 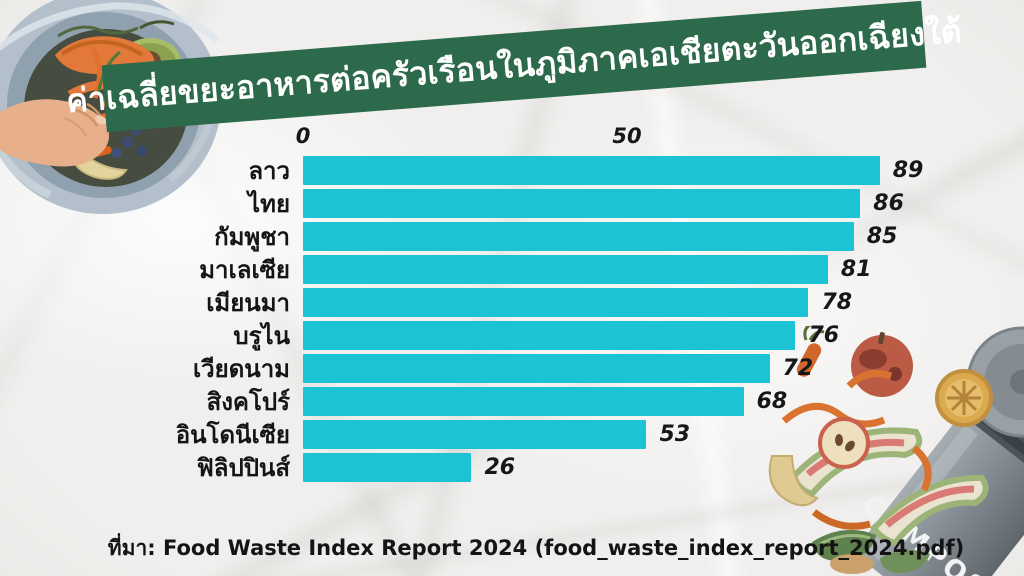 I want to click on category-label: เวียดนาม, so click(x=241, y=368).